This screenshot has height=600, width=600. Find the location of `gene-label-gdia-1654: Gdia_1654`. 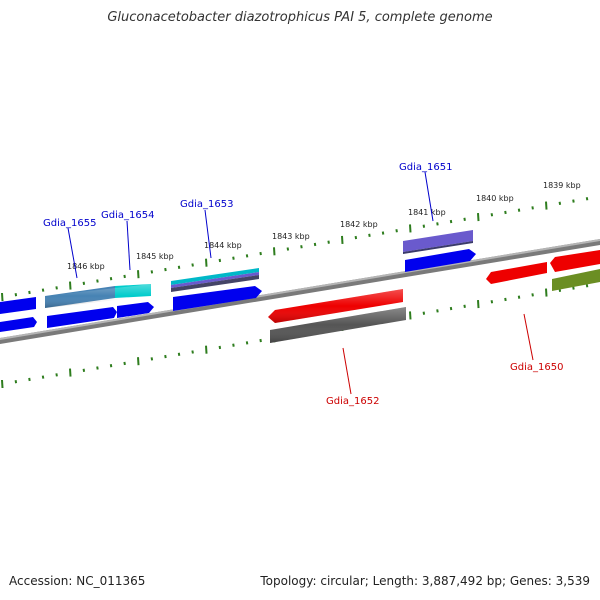

gene-label-gdia-1654: Gdia_1654 is located at coordinates (127, 215).